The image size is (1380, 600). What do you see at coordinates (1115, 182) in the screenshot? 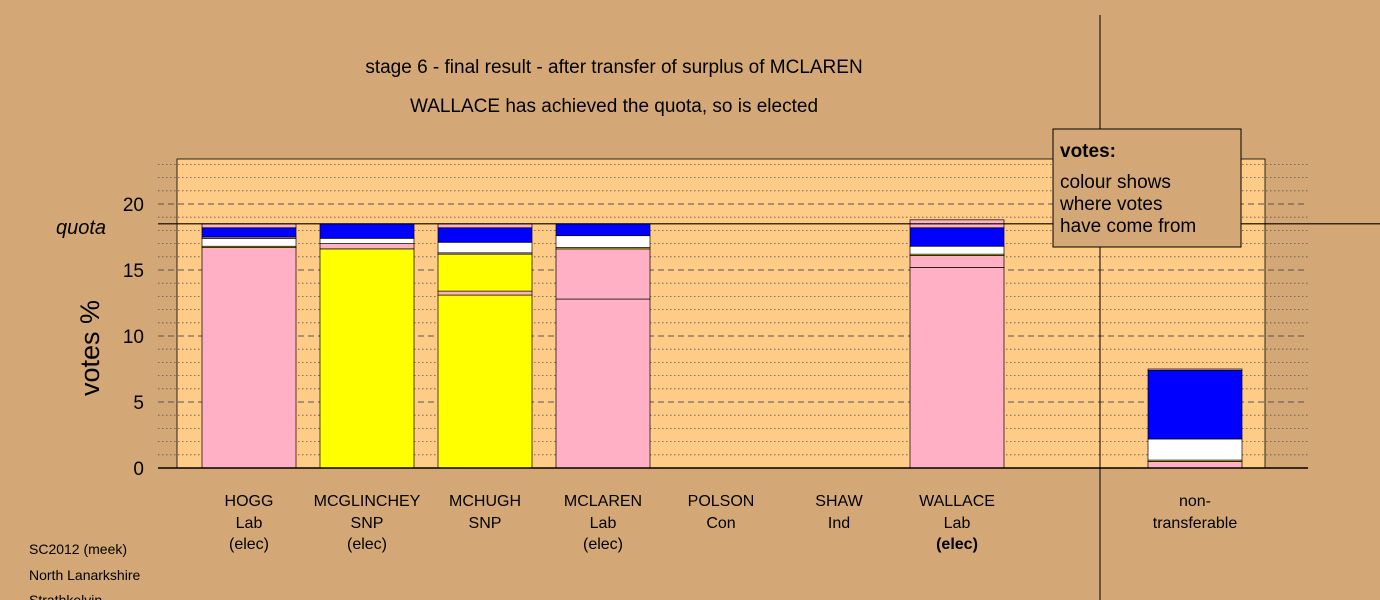
I see `legend-line: colour shows` at bounding box center [1115, 182].